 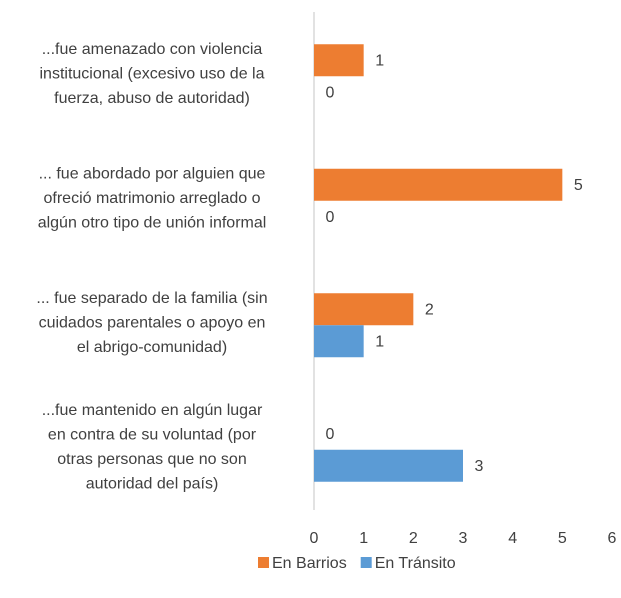 I want to click on category-label: ...fue mantenido en algún lugar, so click(x=152, y=410).